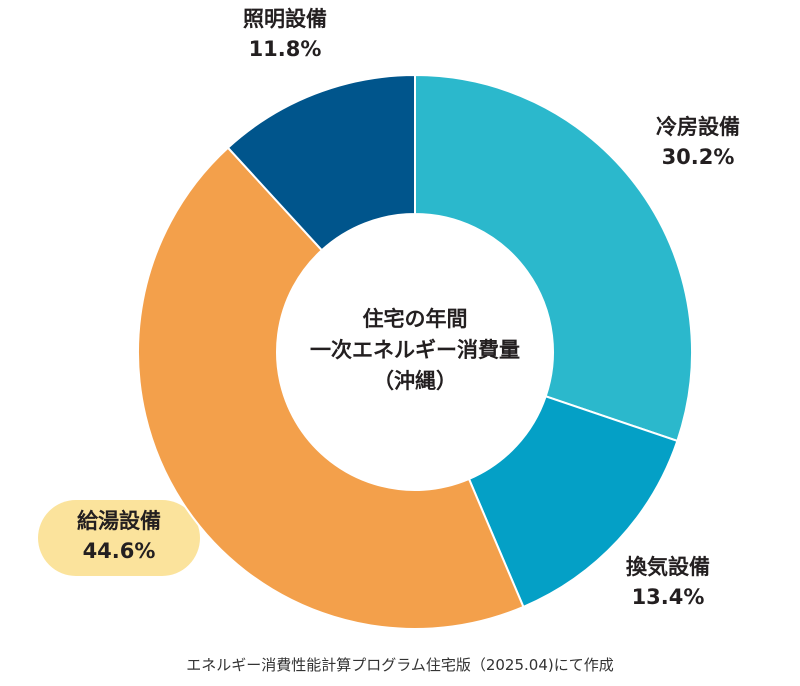  What do you see at coordinates (119, 521) in the screenshot?
I see `slice-name: 給湯設備` at bounding box center [119, 521].